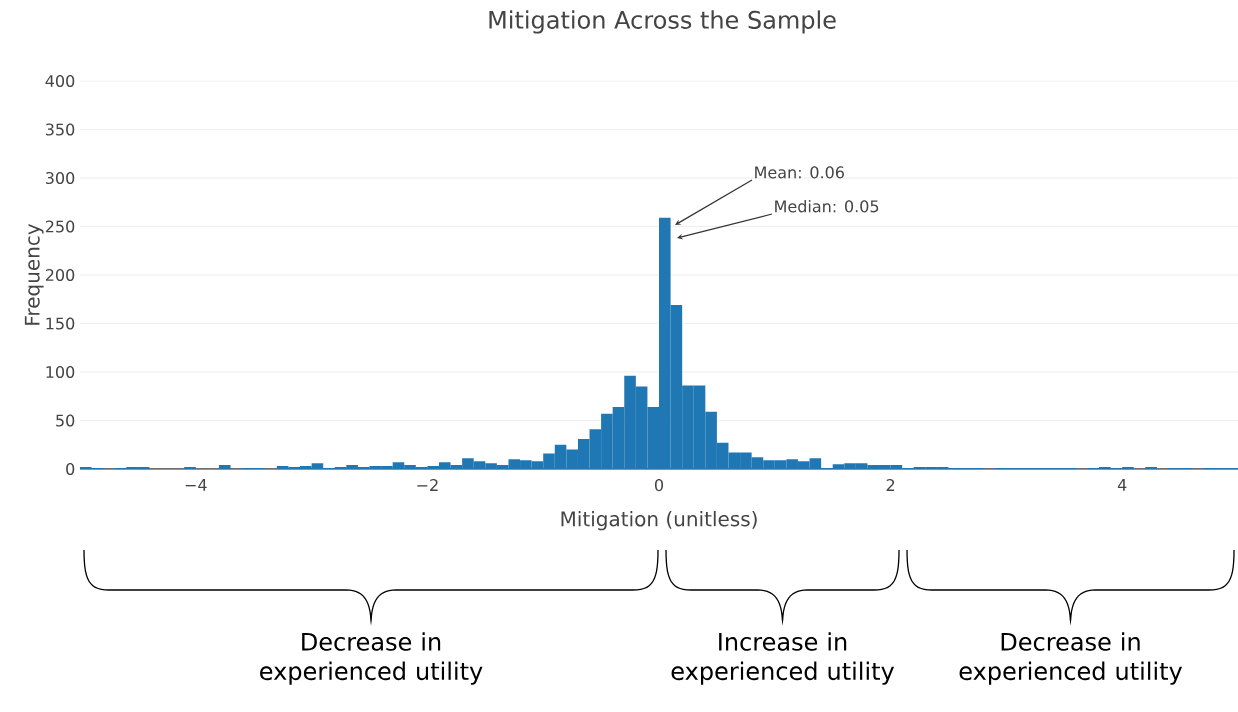 Image resolution: width=1238 pixels, height=712 pixels. Describe the element at coordinates (659, 485) in the screenshot. I see `x-tick-label: 0` at that location.